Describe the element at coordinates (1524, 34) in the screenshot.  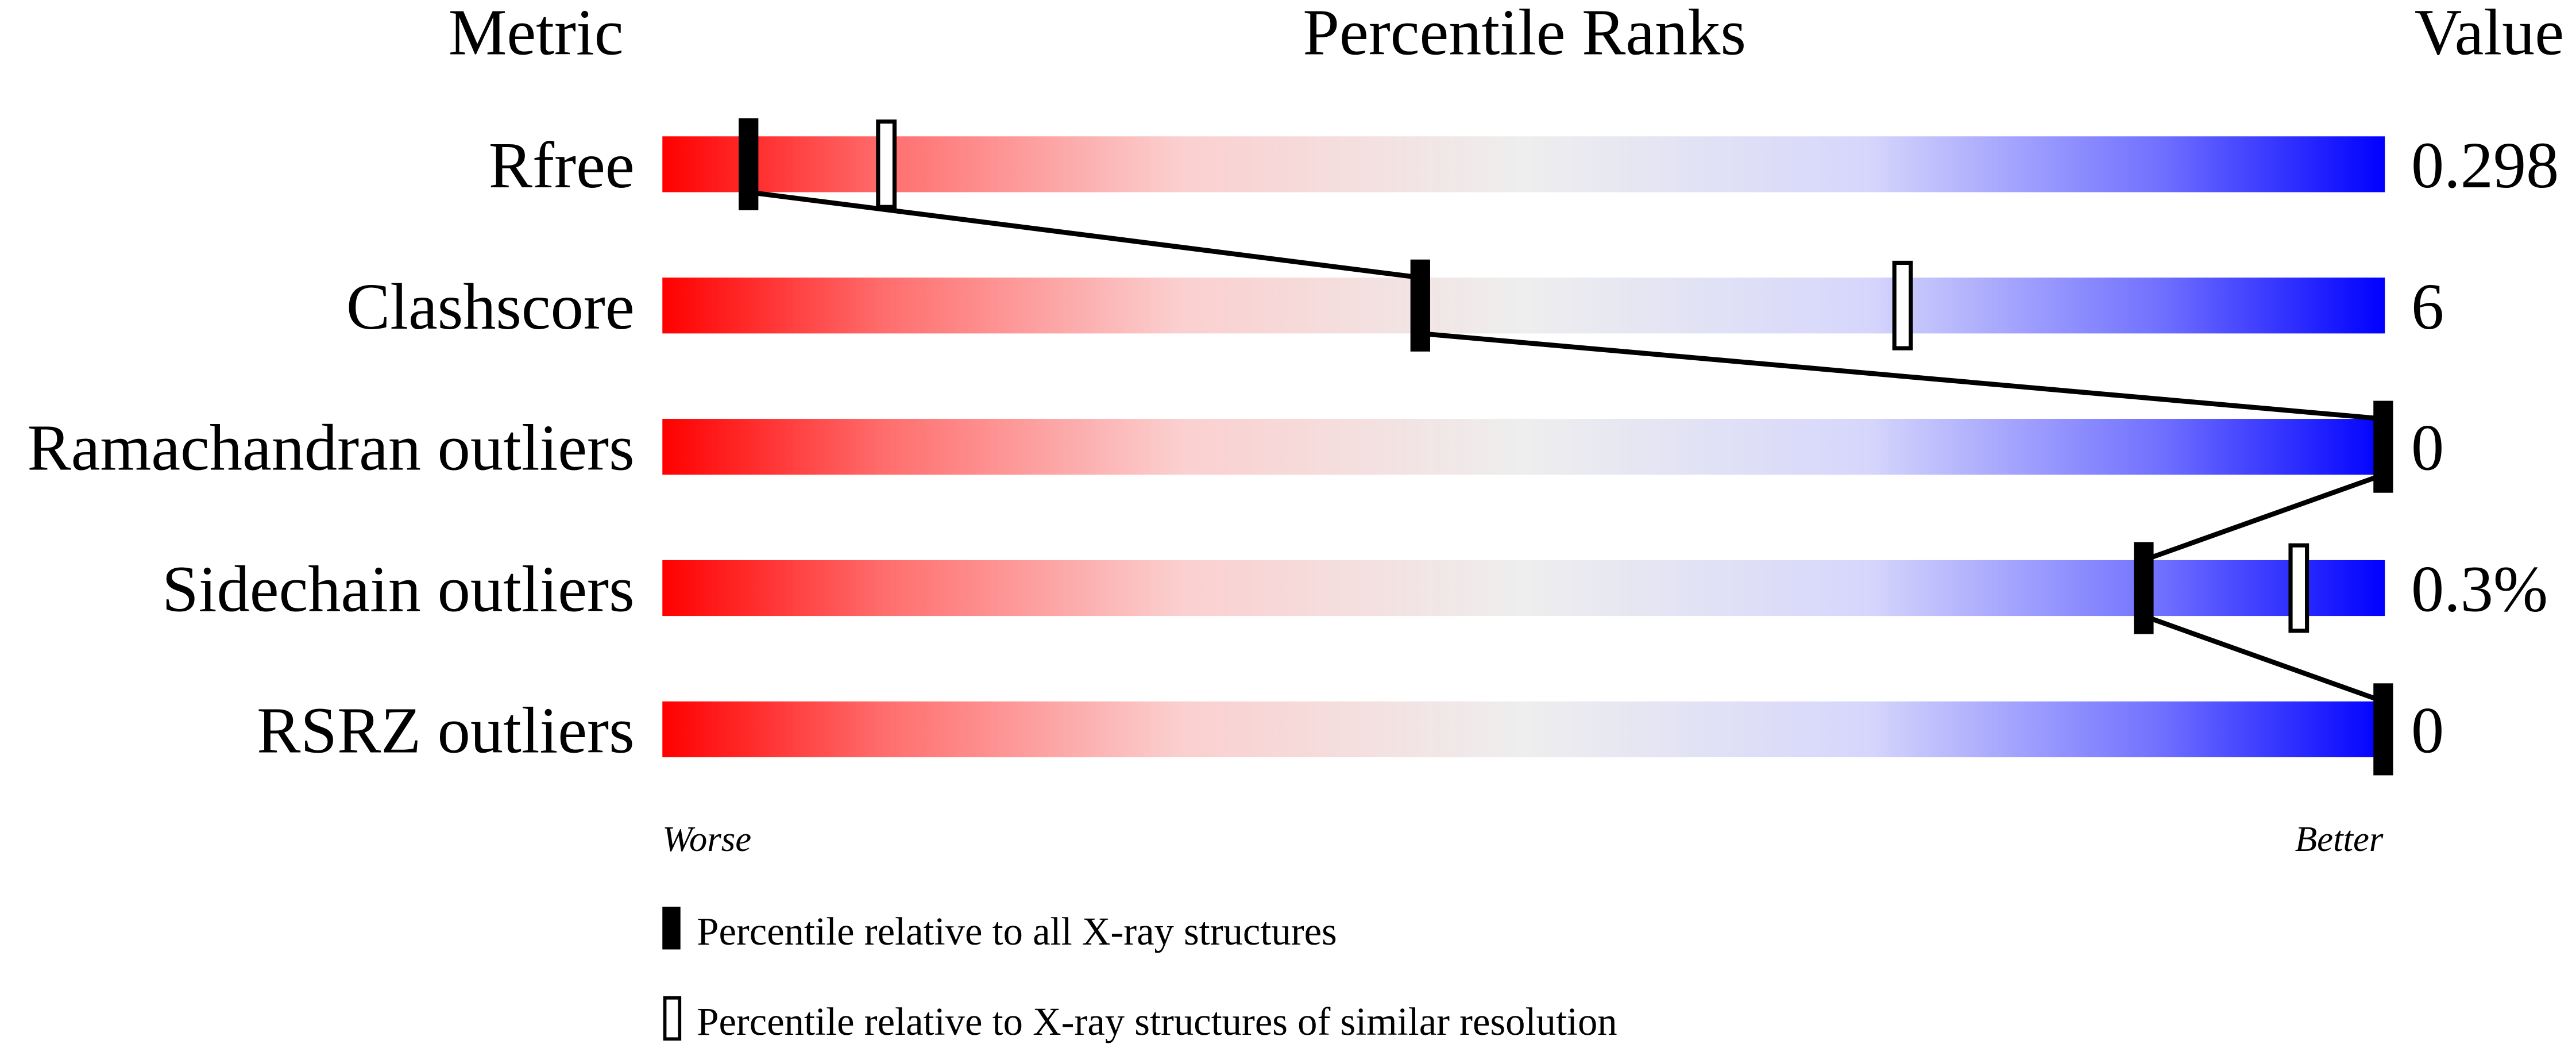
I see `header-percentile-ranks: Percentile Ranks` at that location.